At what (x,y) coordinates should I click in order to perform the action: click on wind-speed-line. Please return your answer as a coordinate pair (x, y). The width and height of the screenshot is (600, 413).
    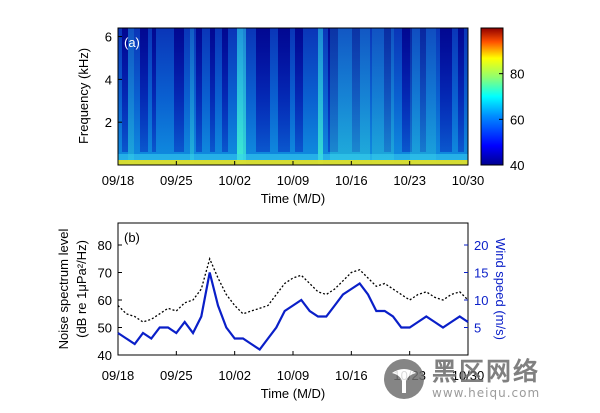
    Looking at the image, I should click on (293, 311).